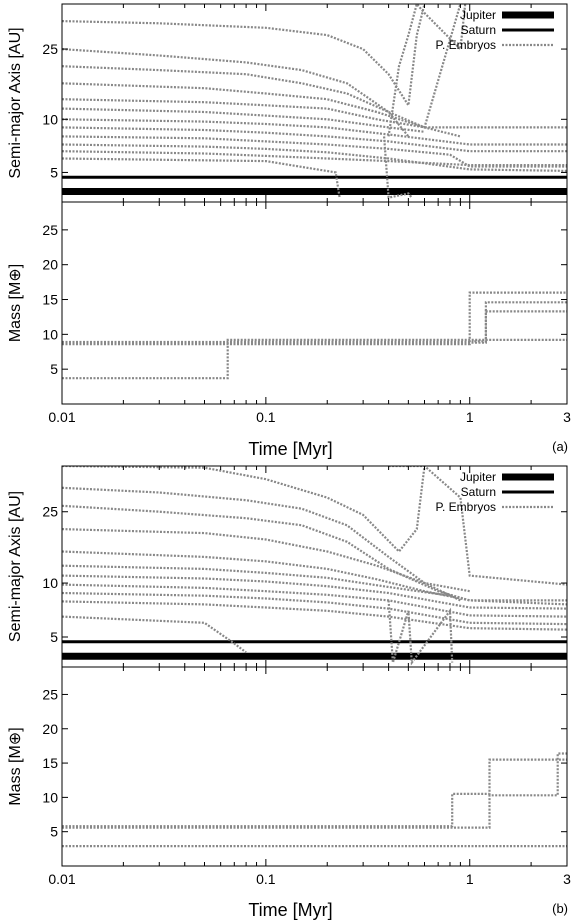 Image resolution: width=571 pixels, height=922 pixels. What do you see at coordinates (560, 908) in the screenshot?
I see `panel-label: (b)` at bounding box center [560, 908].